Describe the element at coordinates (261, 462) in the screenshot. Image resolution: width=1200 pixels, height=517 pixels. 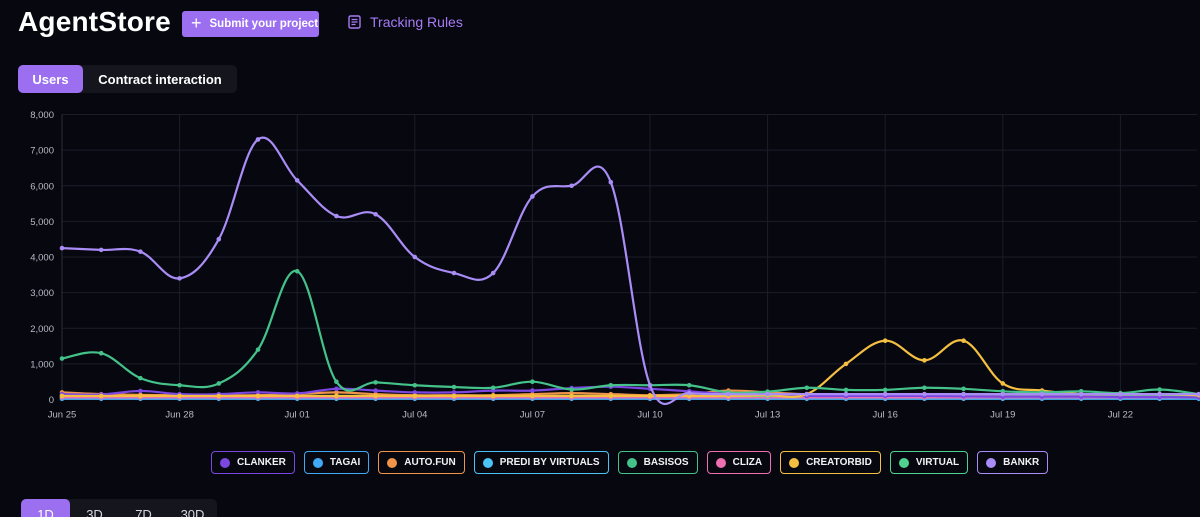
I see `legend-label: CLANKER` at that location.